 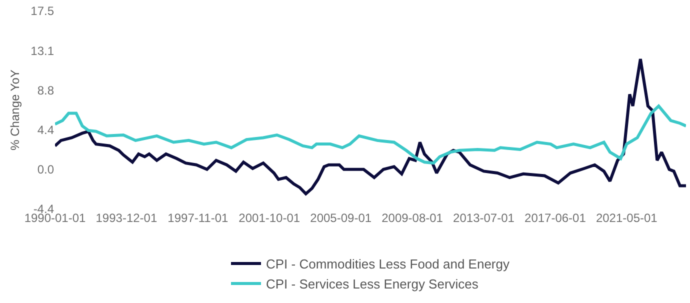 I want to click on x-tick-label: 2009-08-01, so click(x=413, y=218).